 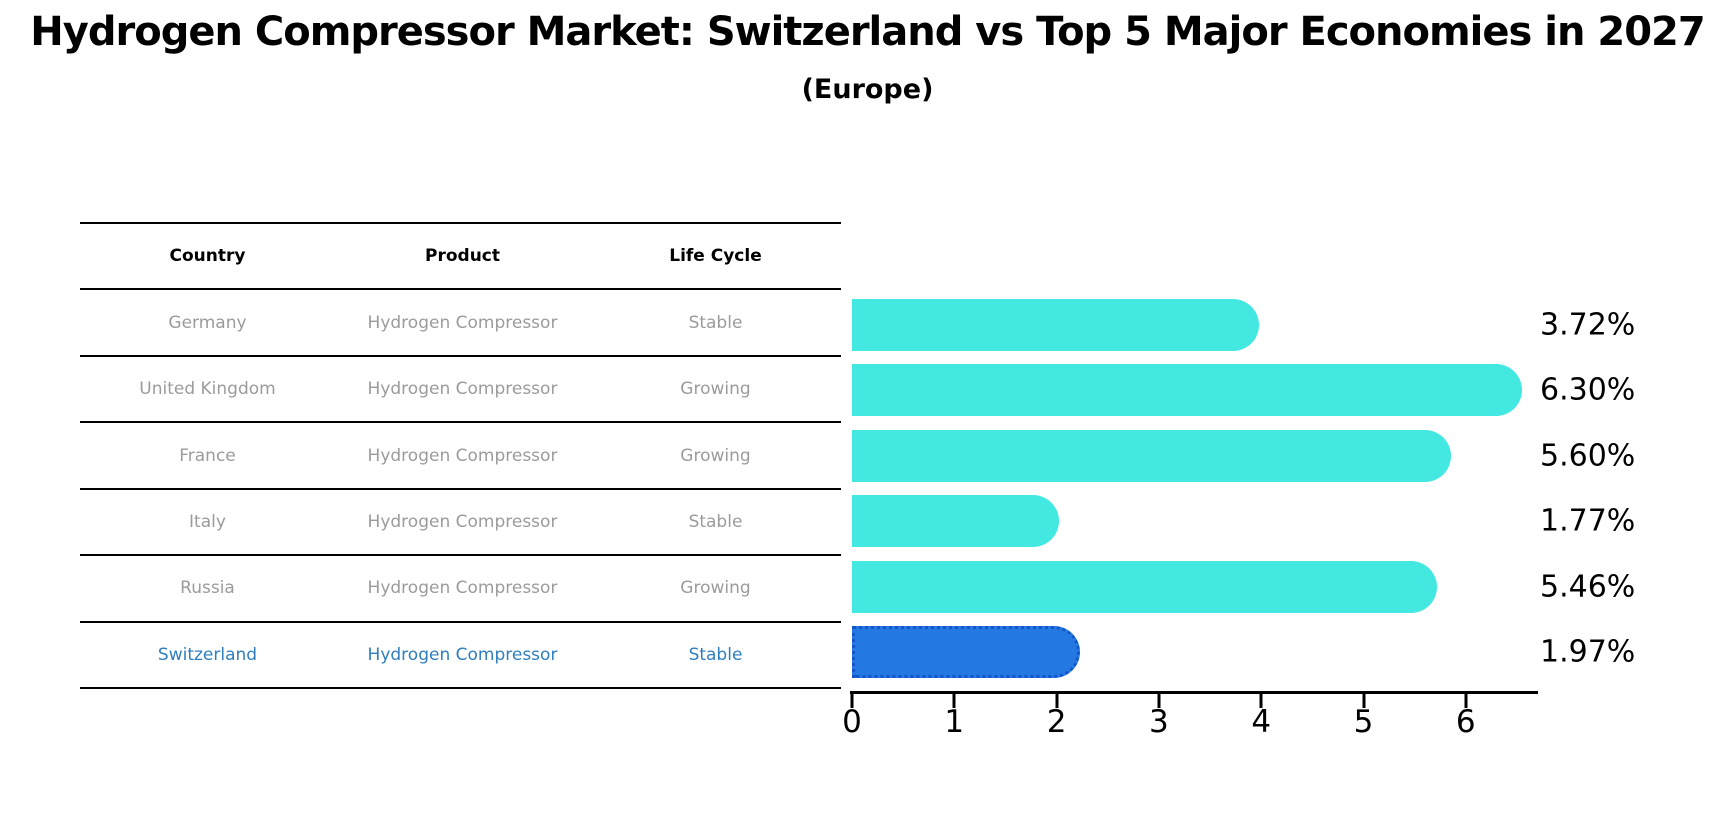 I want to click on table-row-france-cell: France, so click(x=207, y=455).